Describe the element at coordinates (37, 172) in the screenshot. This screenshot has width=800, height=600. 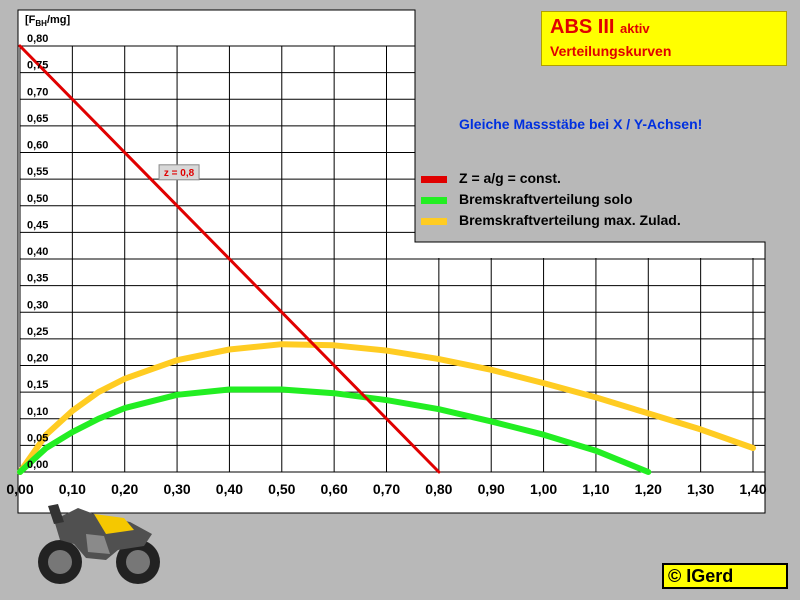
I see `y-tick-label-11: 0,55` at that location.